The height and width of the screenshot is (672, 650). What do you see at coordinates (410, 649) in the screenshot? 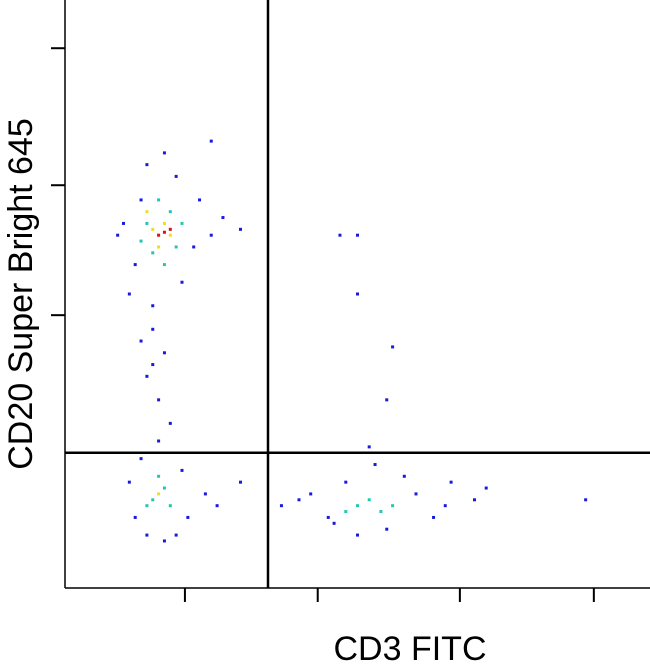
I see `x-axis-label: CD3 FITC` at bounding box center [410, 649].